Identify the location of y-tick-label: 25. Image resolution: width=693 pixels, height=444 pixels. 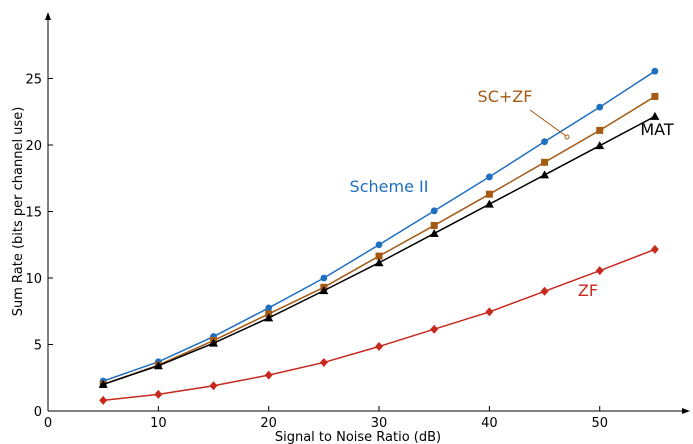
(33, 80).